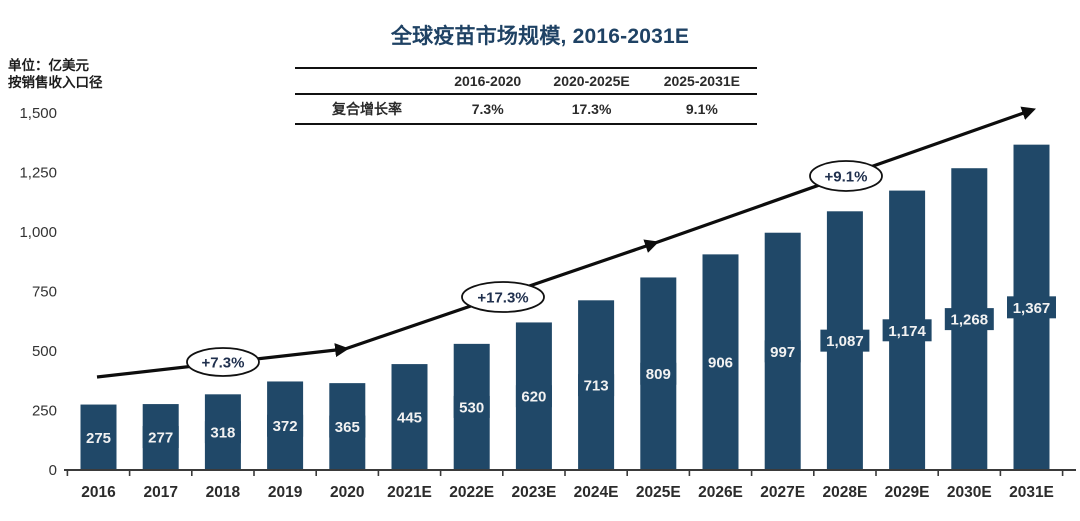  I want to click on x-tick-label: 2022E, so click(471, 492).